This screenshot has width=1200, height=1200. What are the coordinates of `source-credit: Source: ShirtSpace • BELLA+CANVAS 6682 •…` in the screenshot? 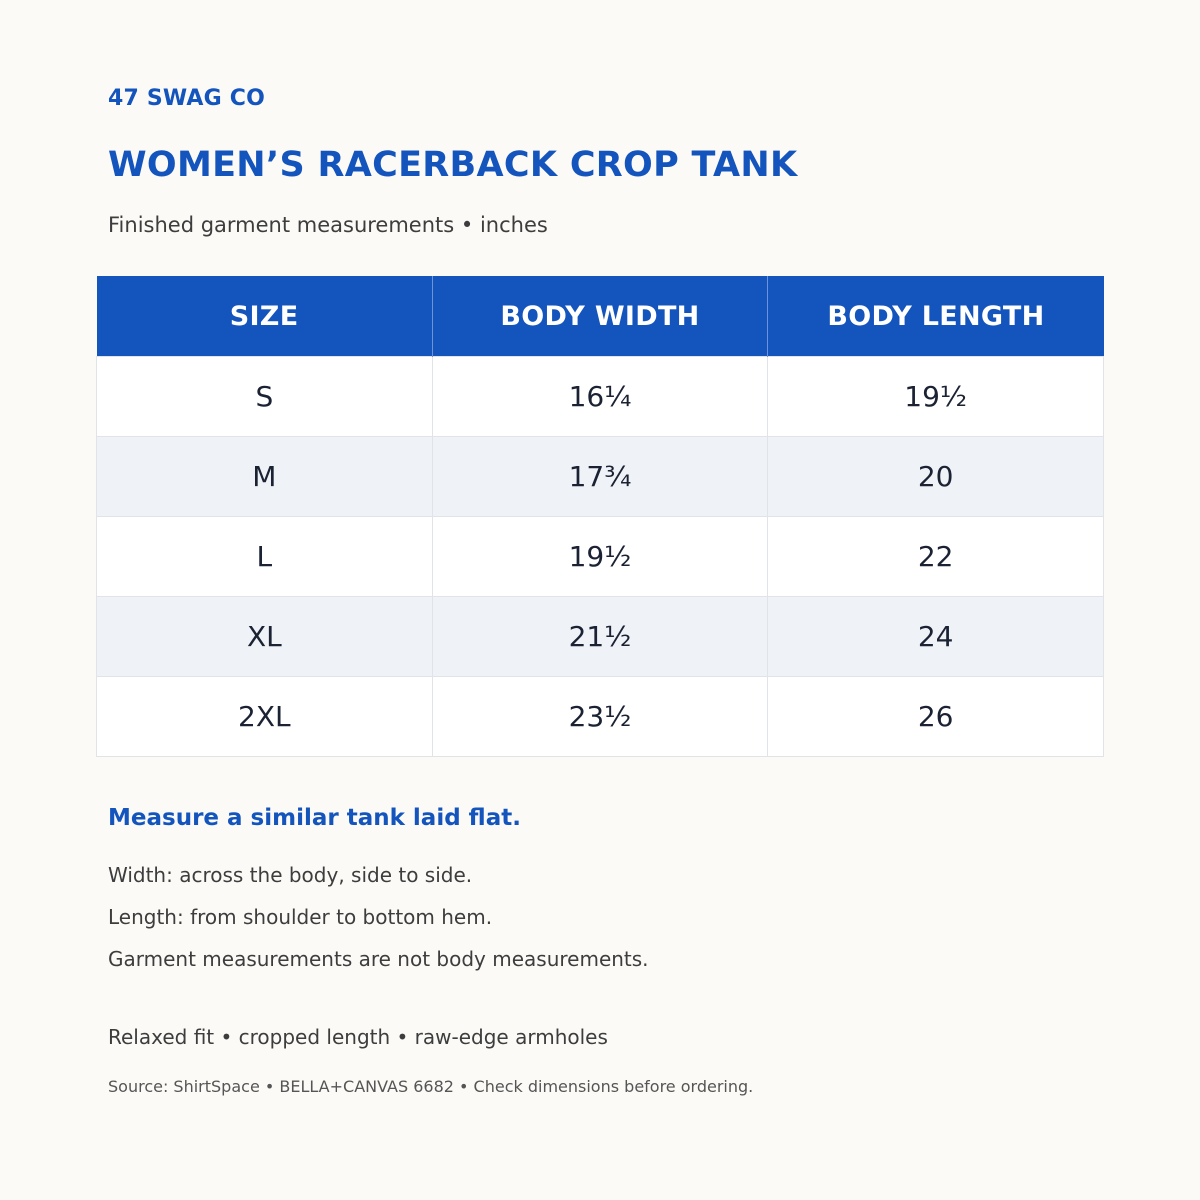 It's located at (431, 1086).